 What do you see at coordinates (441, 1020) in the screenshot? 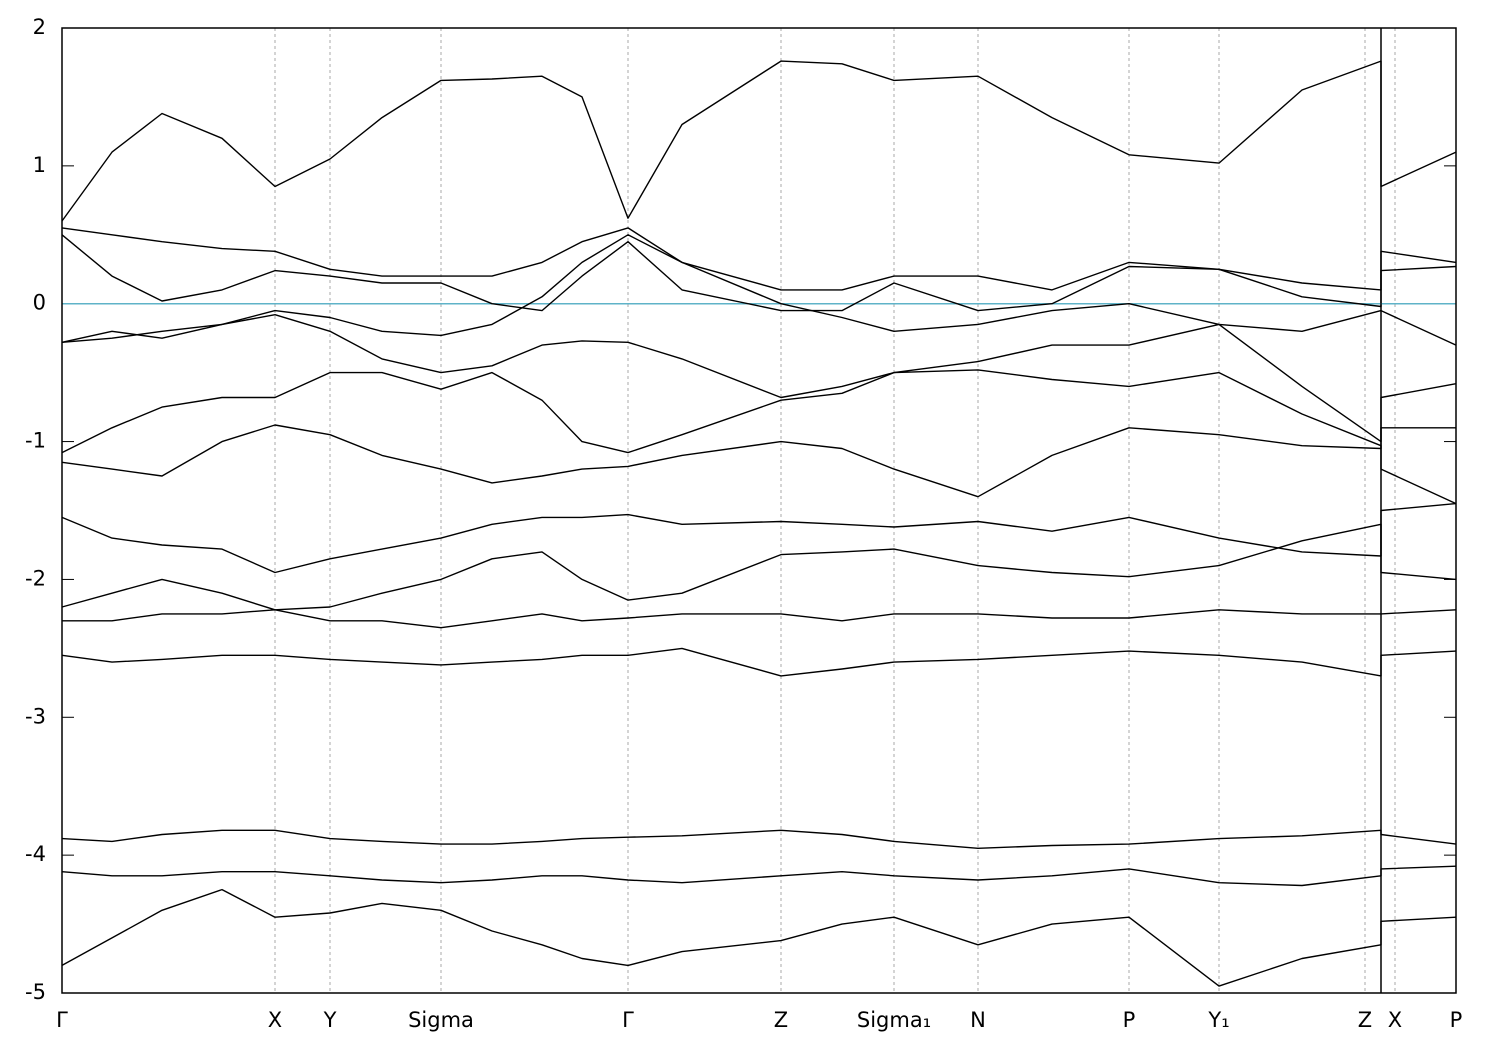
I see `x-tick-label: Sigma` at bounding box center [441, 1020].